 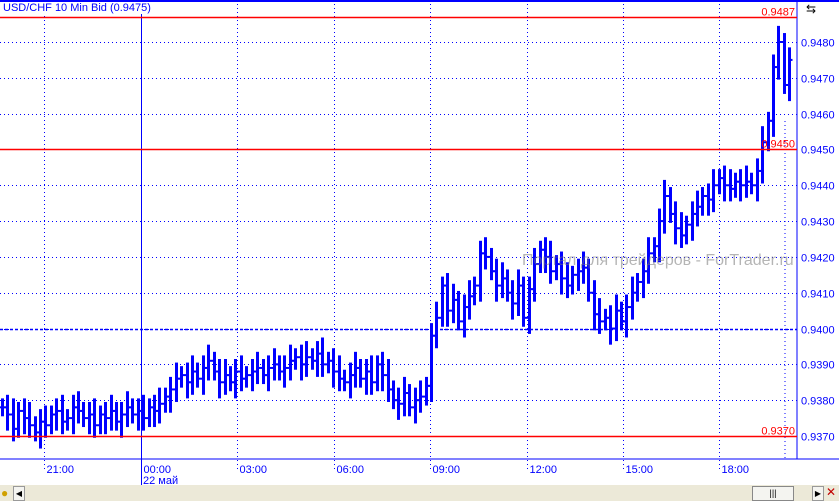 What do you see at coordinates (818, 402) in the screenshot?
I see `y-tick-label: 0.9380` at bounding box center [818, 402].